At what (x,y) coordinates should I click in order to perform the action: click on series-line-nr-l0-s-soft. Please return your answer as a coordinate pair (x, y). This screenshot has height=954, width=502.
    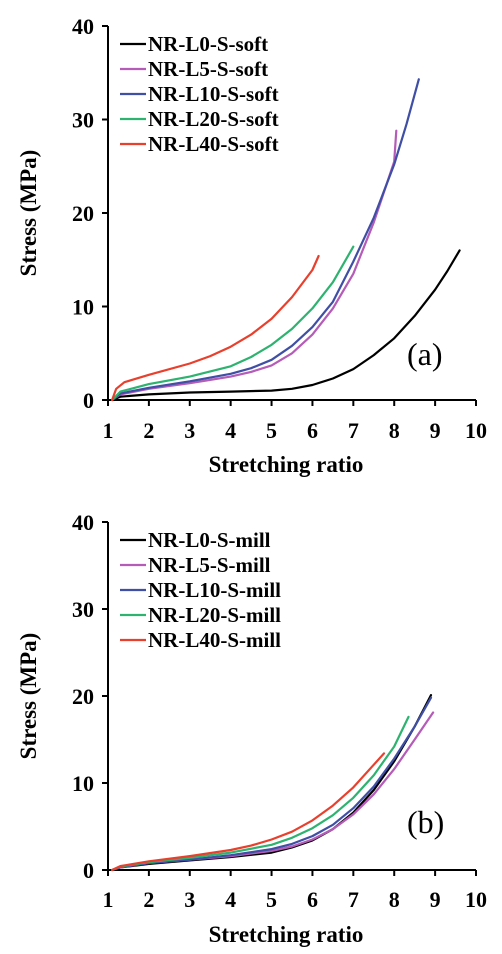
    Looking at the image, I should click on (286, 325).